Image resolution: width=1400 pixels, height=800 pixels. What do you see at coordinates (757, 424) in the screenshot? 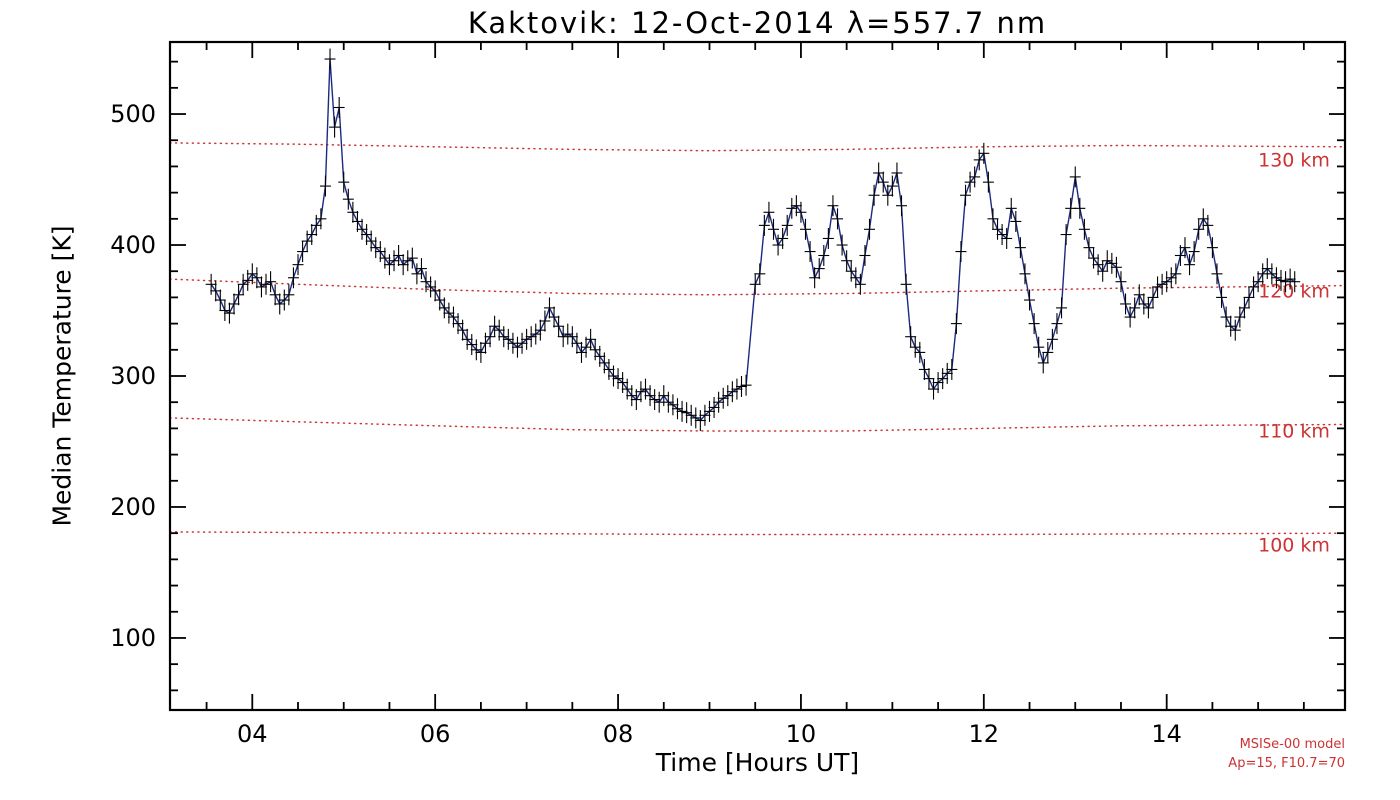
I see `model-line-110-km` at bounding box center [757, 424].